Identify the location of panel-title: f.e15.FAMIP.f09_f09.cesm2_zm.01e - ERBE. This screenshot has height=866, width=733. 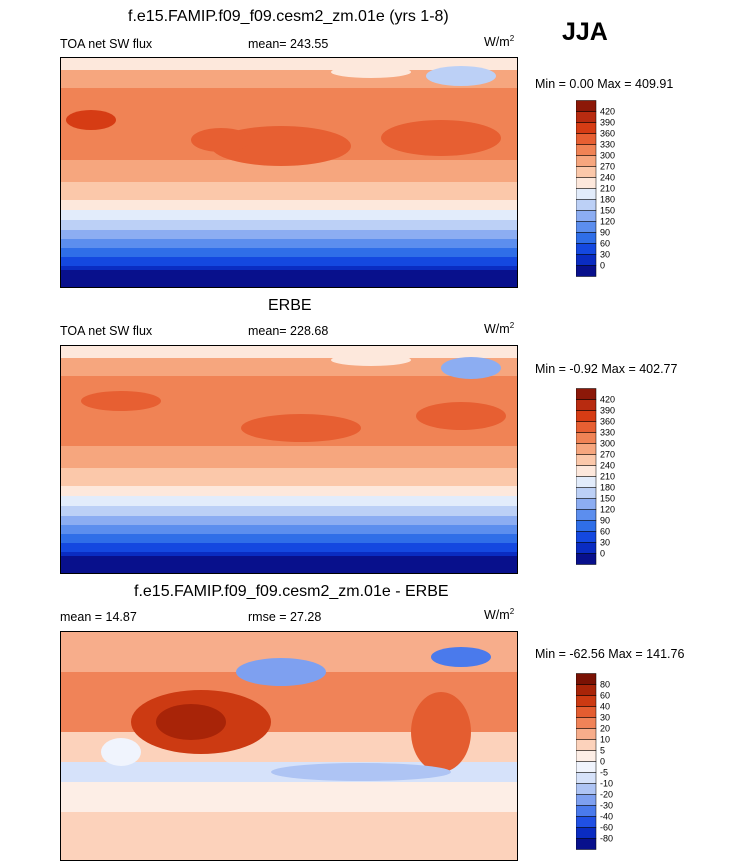
(291, 591).